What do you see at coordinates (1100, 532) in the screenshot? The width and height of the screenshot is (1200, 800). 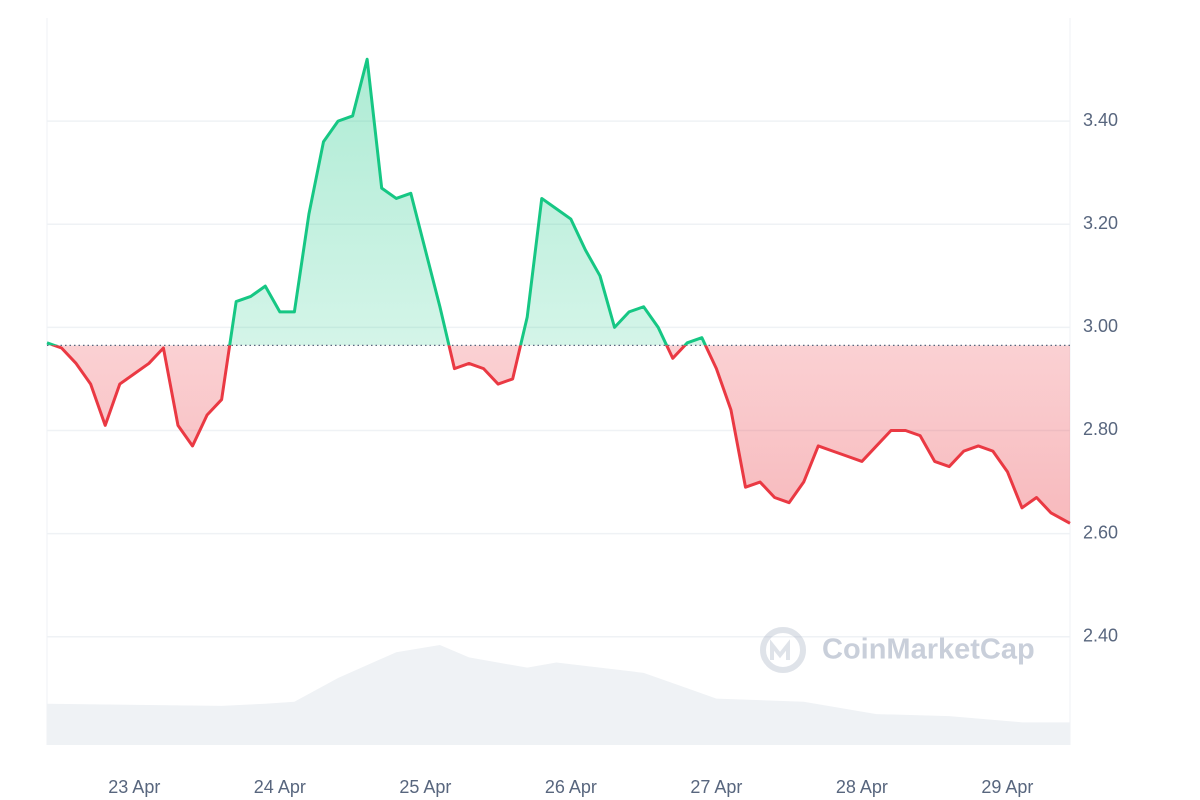 I see `y-tick-label: 2.60` at bounding box center [1100, 532].